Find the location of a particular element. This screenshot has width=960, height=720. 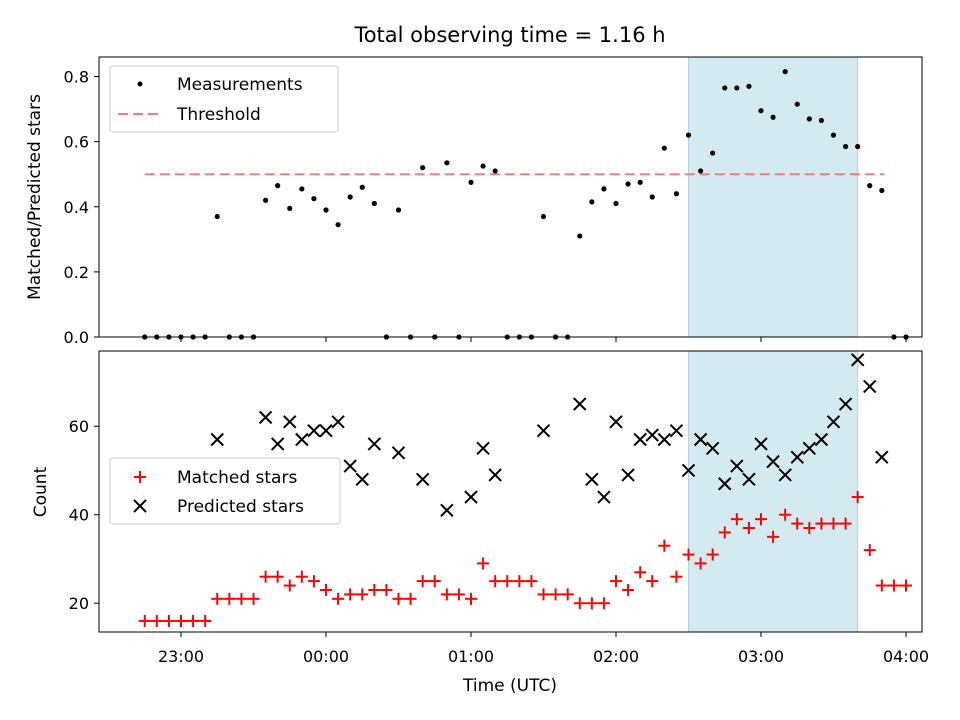

legend-marker-measurements is located at coordinates (140, 84).